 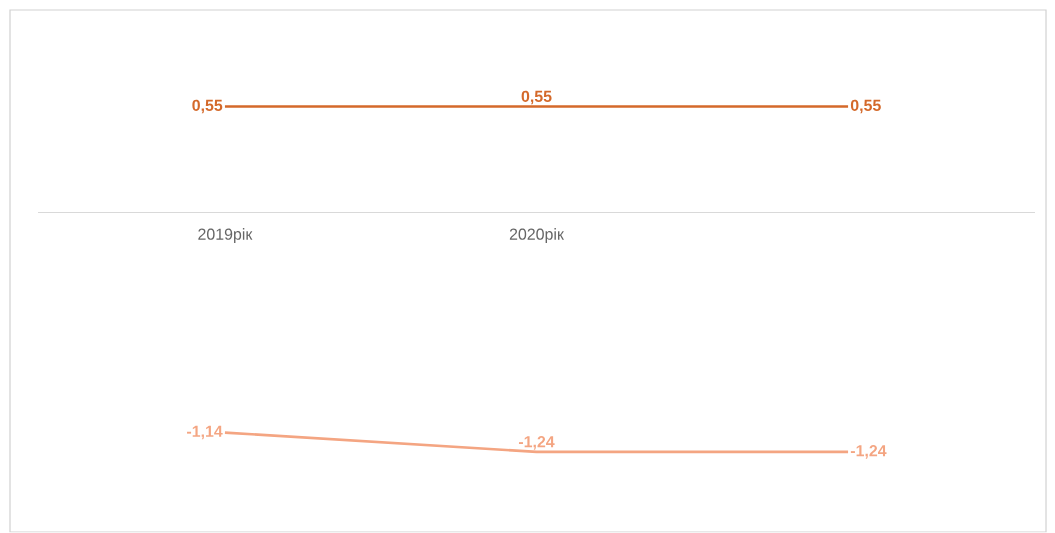 What do you see at coordinates (536, 236) in the screenshot?
I see `x-tick-label: 2020рік` at bounding box center [536, 236].